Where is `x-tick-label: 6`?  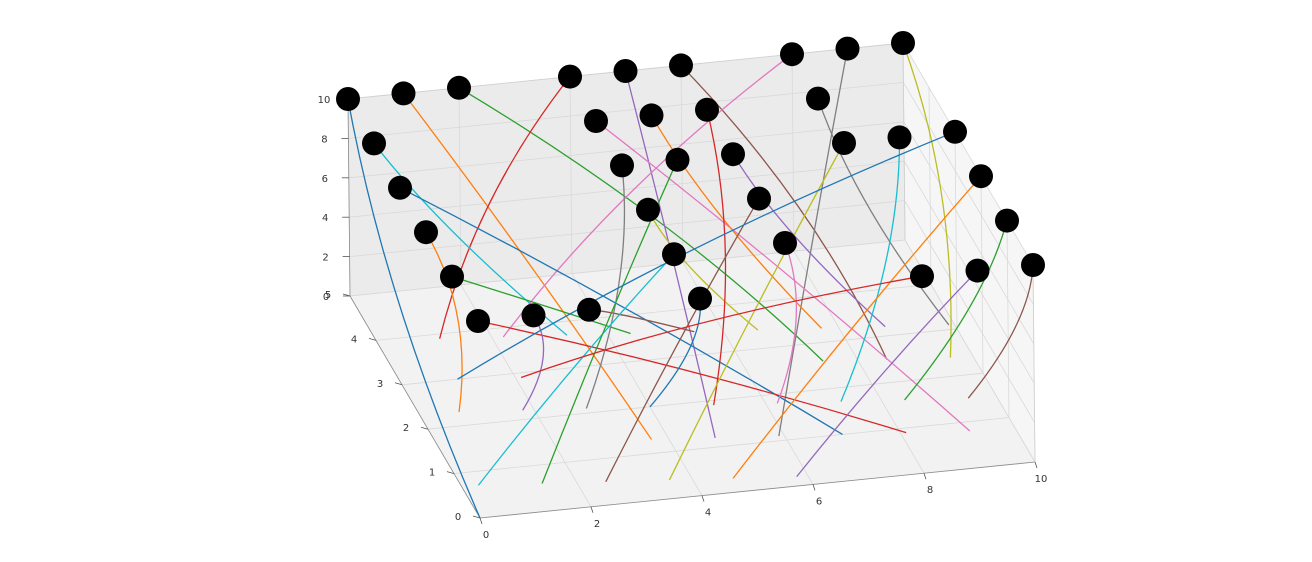 x-tick-label: 6 is located at coordinates (819, 501).